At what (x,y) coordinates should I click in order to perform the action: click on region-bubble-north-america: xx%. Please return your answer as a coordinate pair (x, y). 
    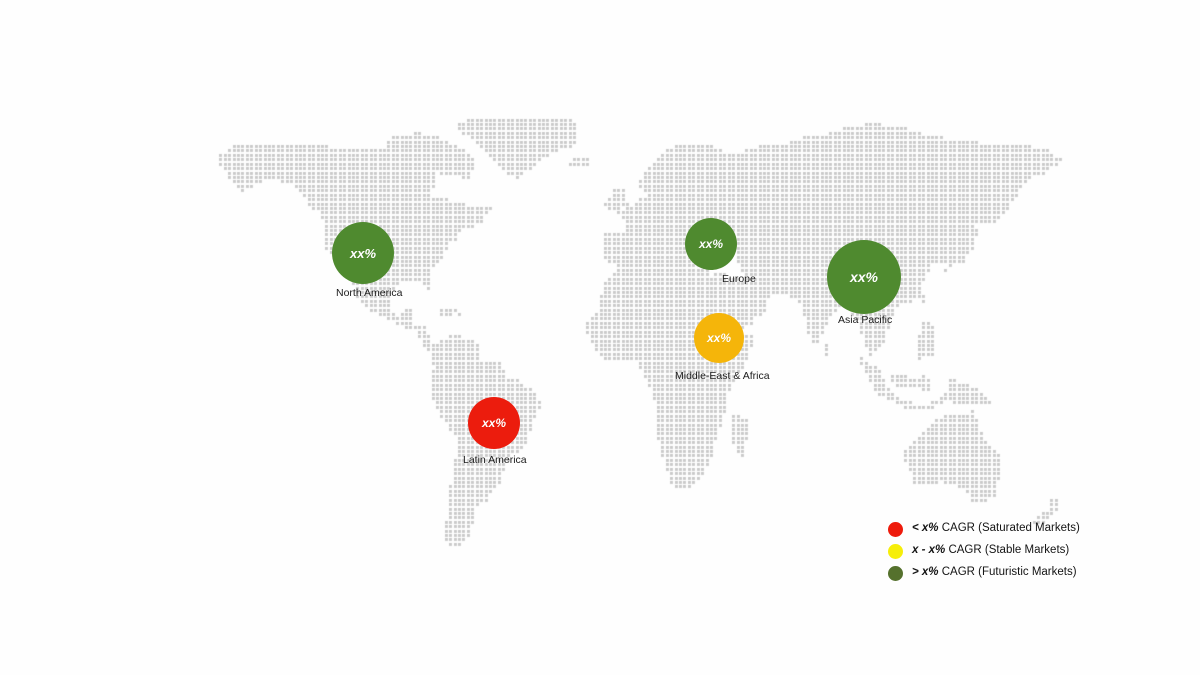
    Looking at the image, I should click on (363, 253).